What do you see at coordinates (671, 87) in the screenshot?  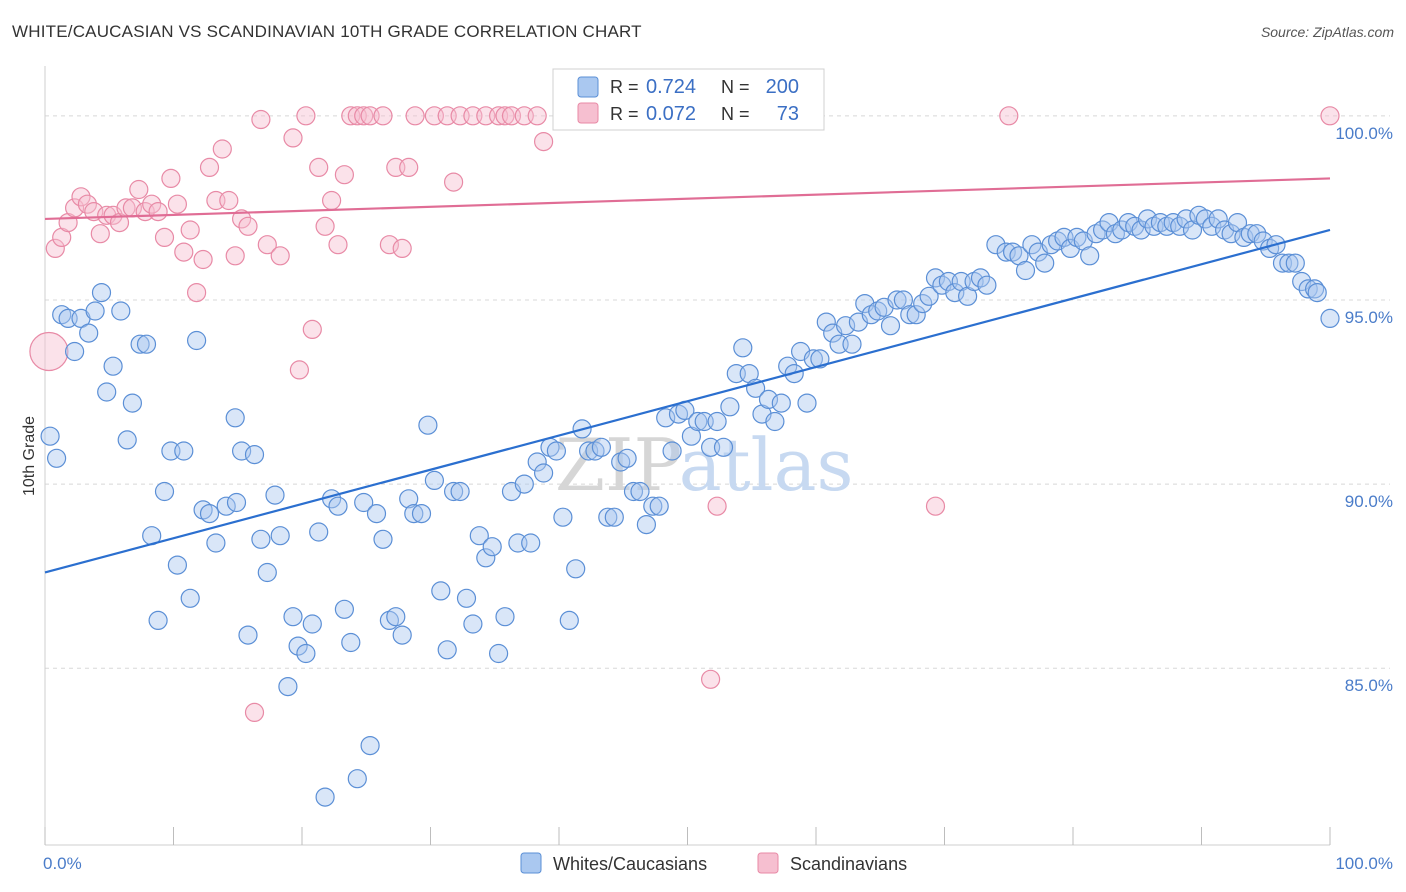 I see `legend-box-r-value-blue: 0.724` at bounding box center [671, 87].